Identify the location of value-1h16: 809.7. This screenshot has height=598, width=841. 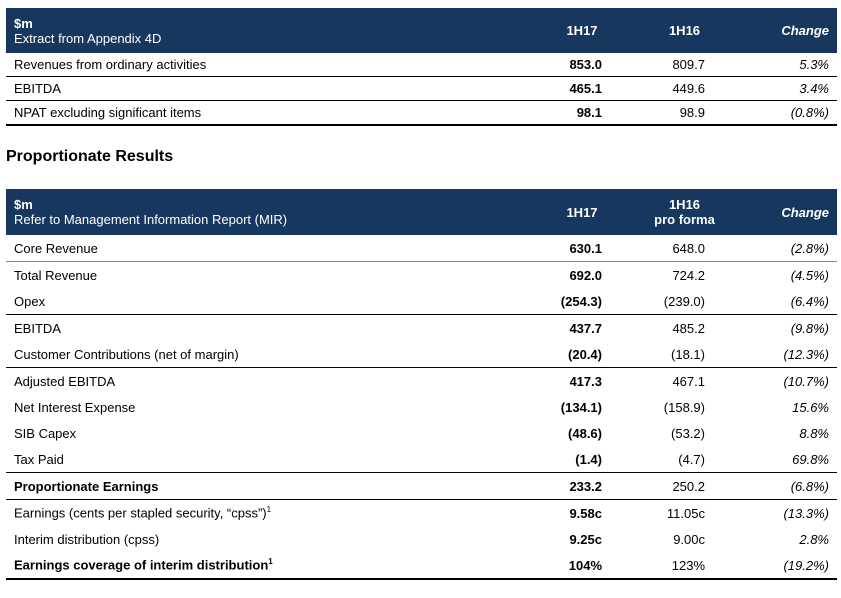
(684, 65).